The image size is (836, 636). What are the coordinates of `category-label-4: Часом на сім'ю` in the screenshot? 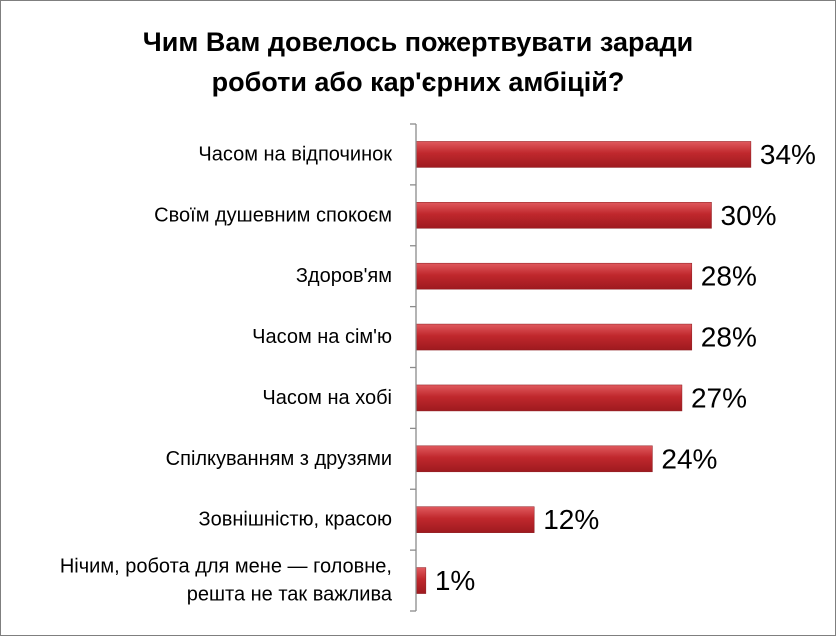 It's located at (322, 337).